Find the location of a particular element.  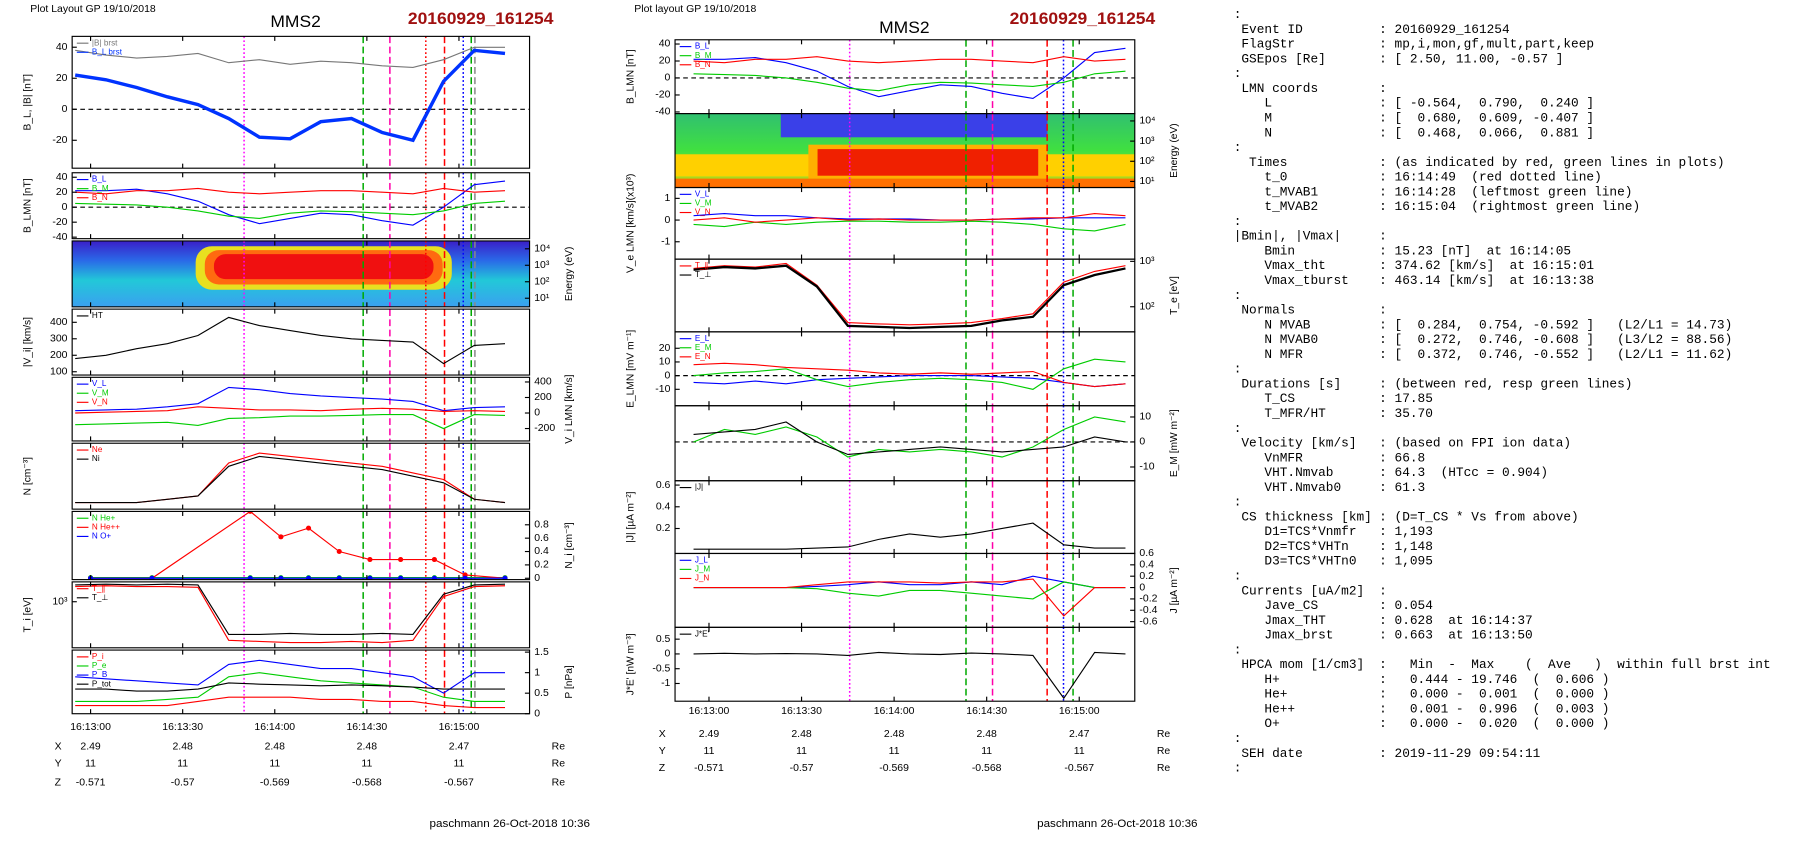

info-value: : 20160929_161254 is located at coordinates (1444, 29).